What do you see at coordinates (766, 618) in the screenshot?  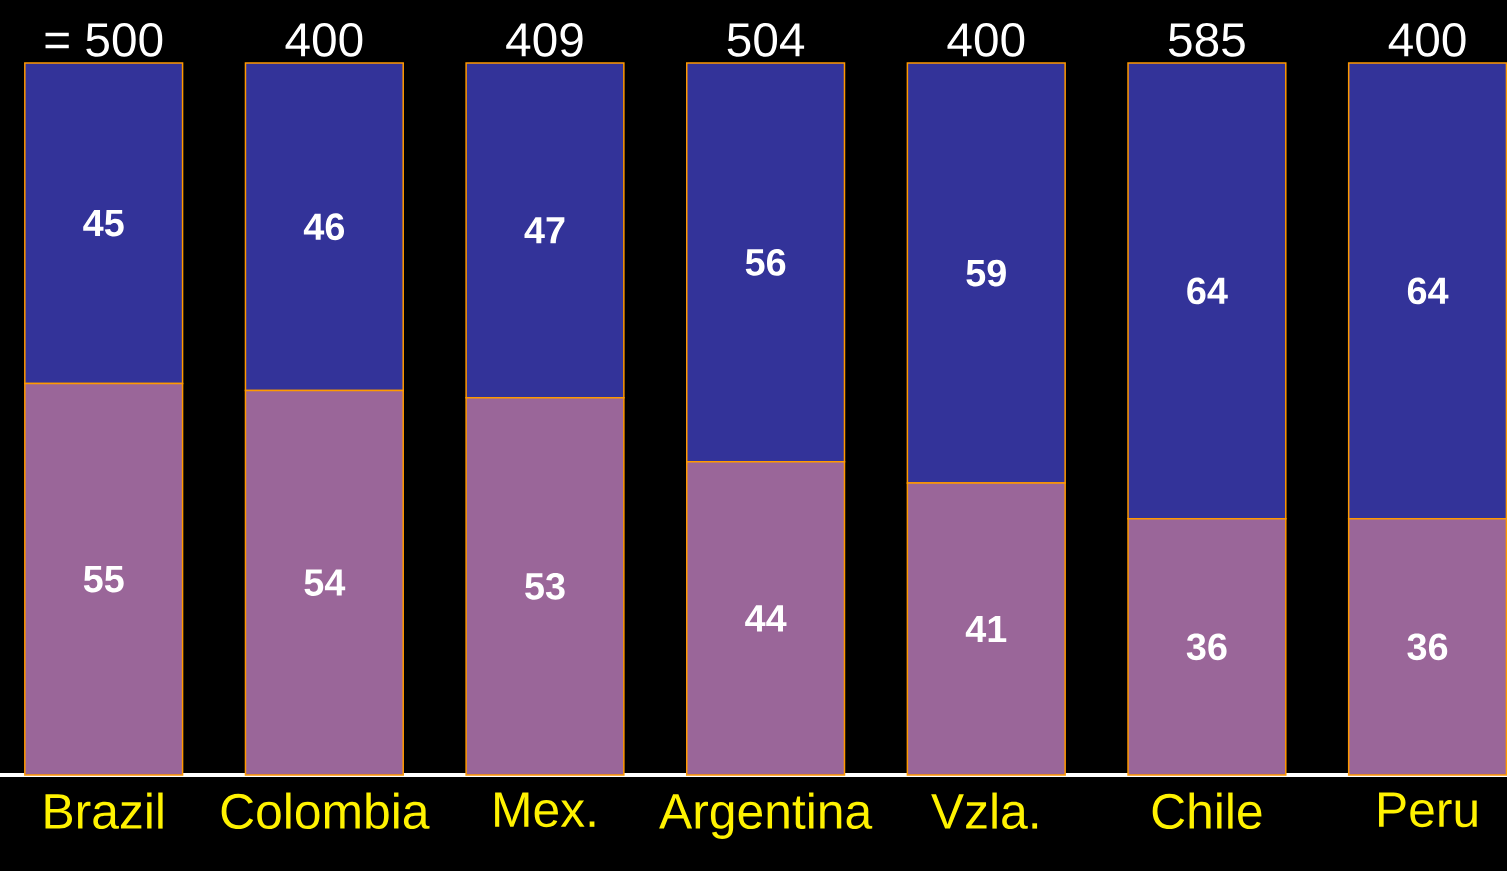 I see `data-label: 44` at bounding box center [766, 618].